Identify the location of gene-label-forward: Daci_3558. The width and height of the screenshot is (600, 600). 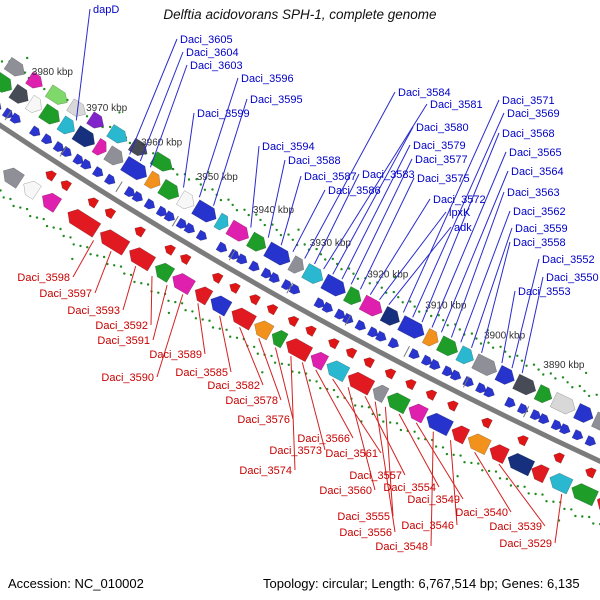
(539, 243).